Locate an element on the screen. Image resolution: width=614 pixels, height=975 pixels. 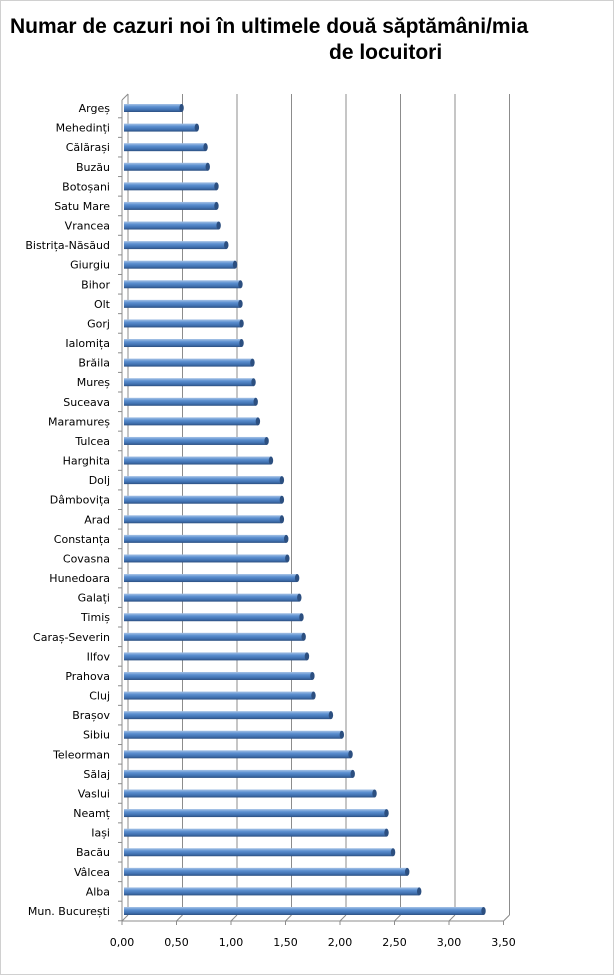
category-label: Sălaj is located at coordinates (96, 774).